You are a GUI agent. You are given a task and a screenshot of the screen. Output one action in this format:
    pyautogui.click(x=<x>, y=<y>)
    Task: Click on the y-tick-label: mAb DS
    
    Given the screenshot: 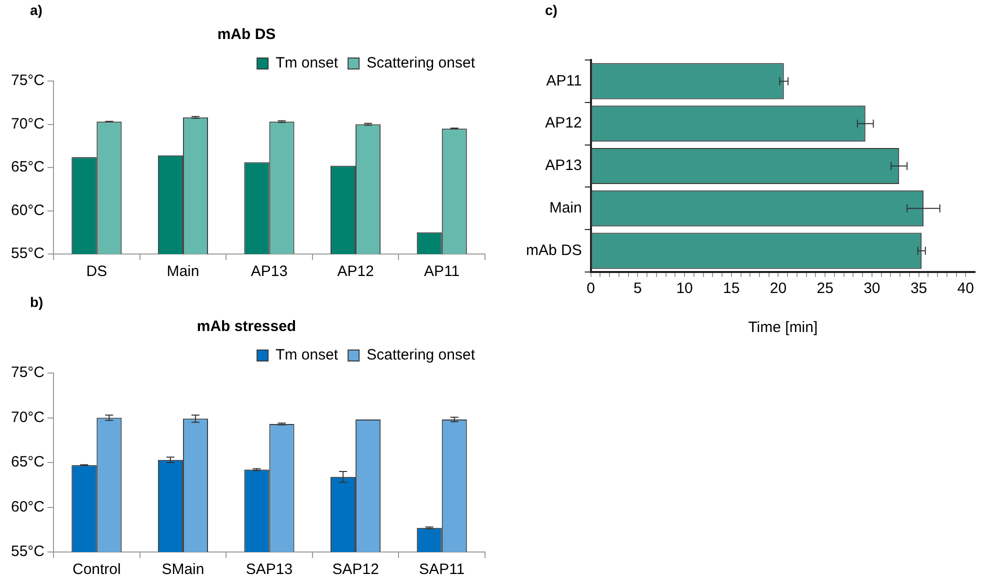 What is the action you would take?
    pyautogui.click(x=554, y=250)
    